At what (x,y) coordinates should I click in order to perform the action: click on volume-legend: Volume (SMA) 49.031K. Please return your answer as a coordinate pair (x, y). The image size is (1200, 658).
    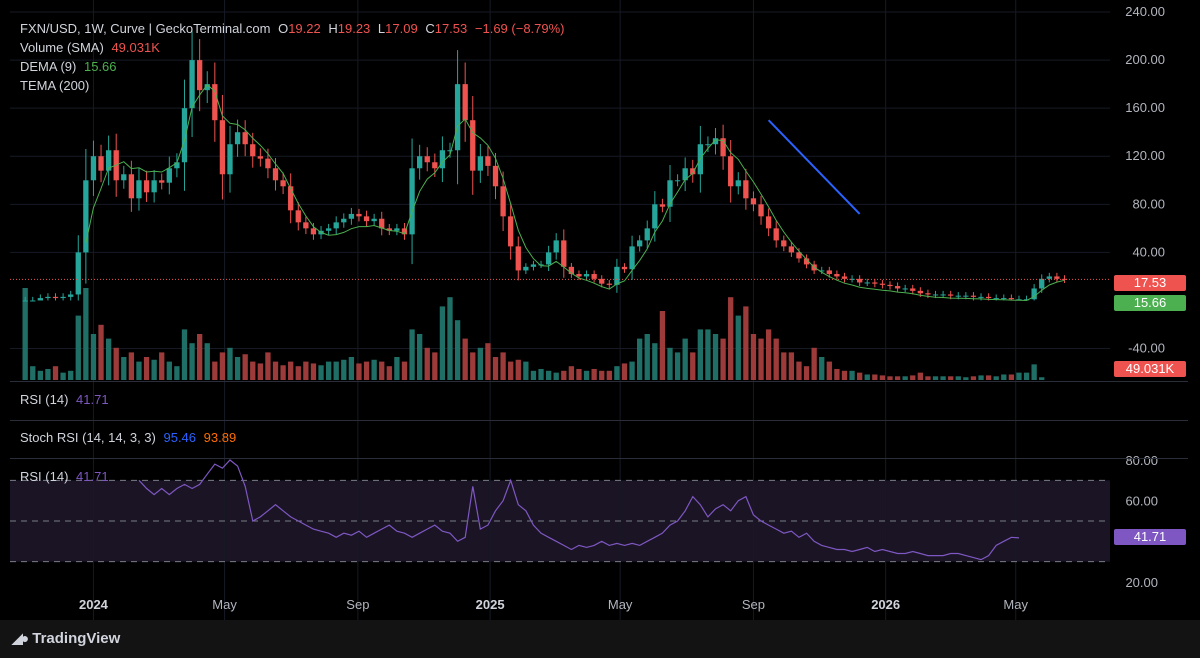
    Looking at the image, I should click on (92, 48).